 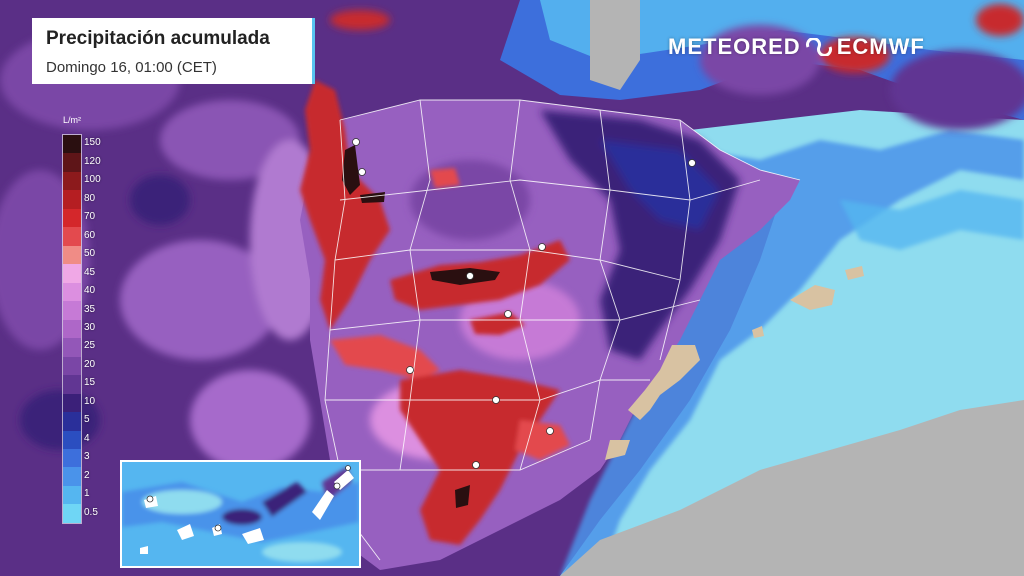 I want to click on legend-label: 10, so click(x=90, y=401).